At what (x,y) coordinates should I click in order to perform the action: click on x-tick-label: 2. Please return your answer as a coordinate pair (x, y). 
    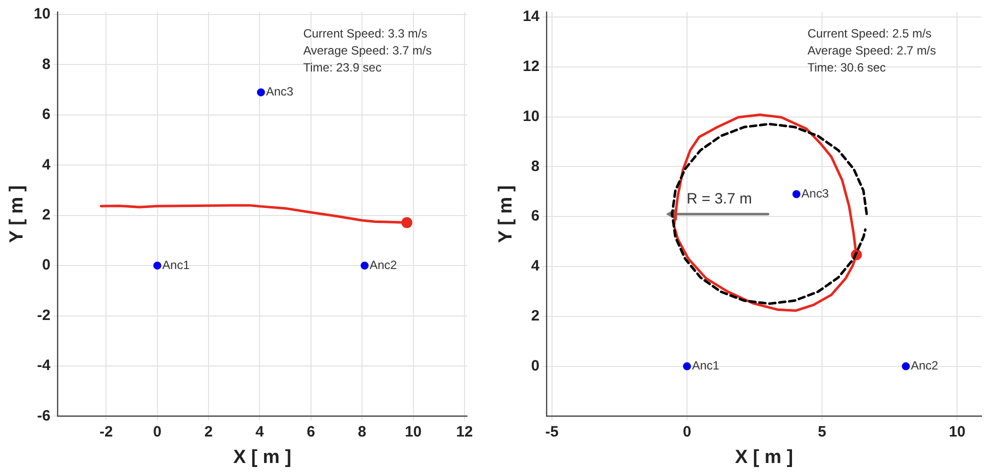
    Looking at the image, I should click on (208, 431).